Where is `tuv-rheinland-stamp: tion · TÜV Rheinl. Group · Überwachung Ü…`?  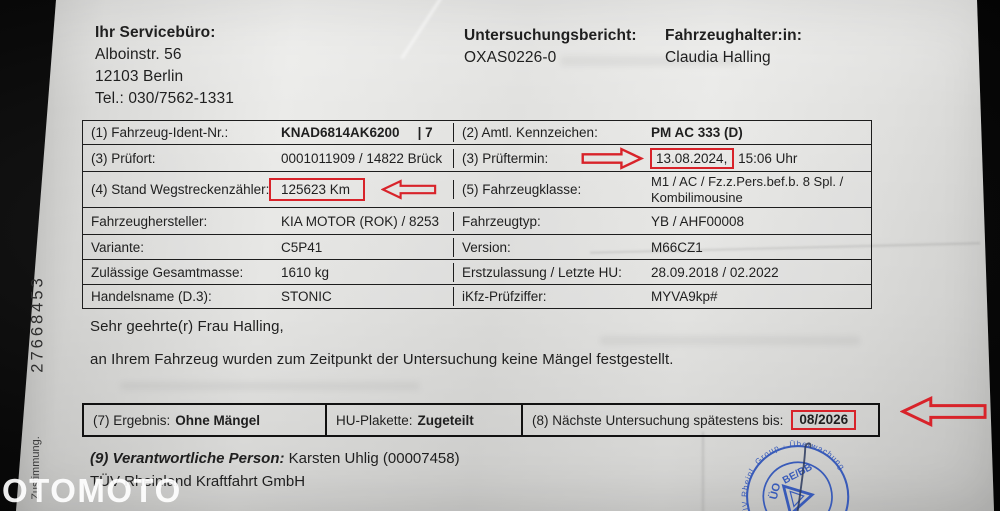
tuv-rheinland-stamp: tion · TÜV Rheinl. Group · Überwachung Ü… is located at coordinates (793, 469).